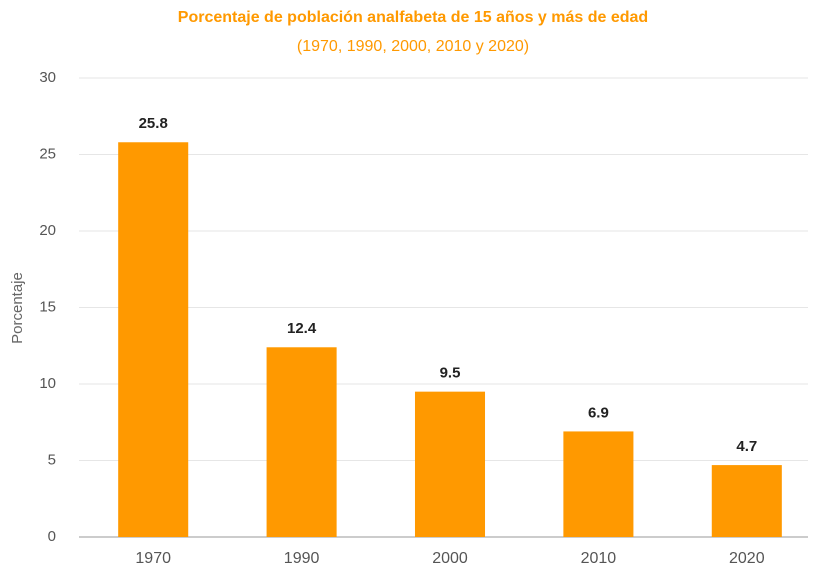 This screenshot has width=825, height=571. Describe the element at coordinates (47, 77) in the screenshot. I see `y-tick-label: 30` at that location.